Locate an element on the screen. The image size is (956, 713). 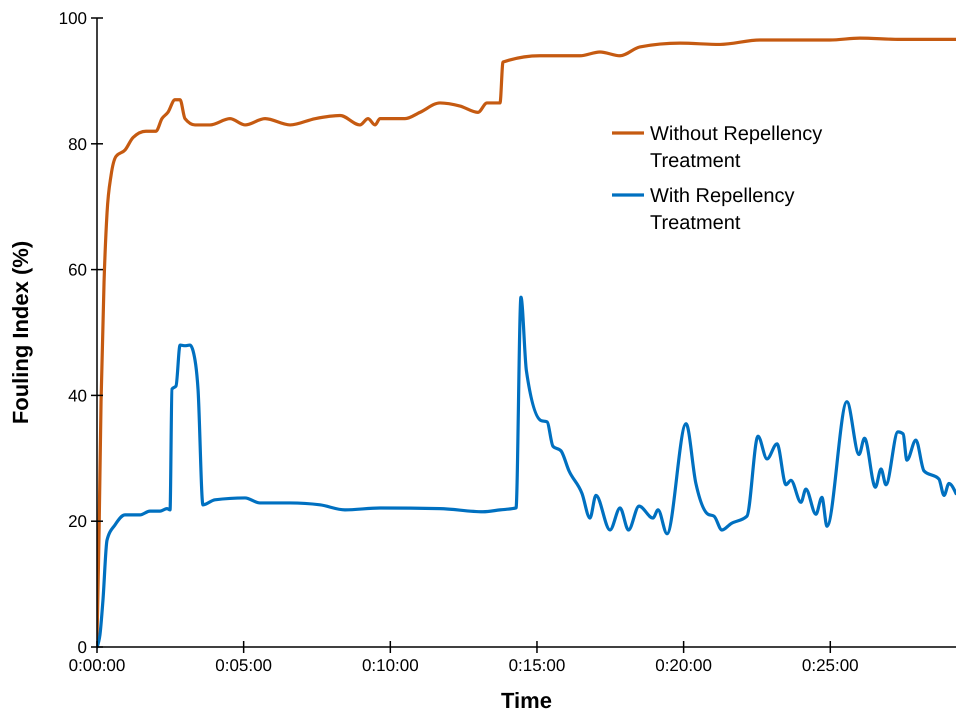
y-tick-label: 20 is located at coordinates (77, 522).